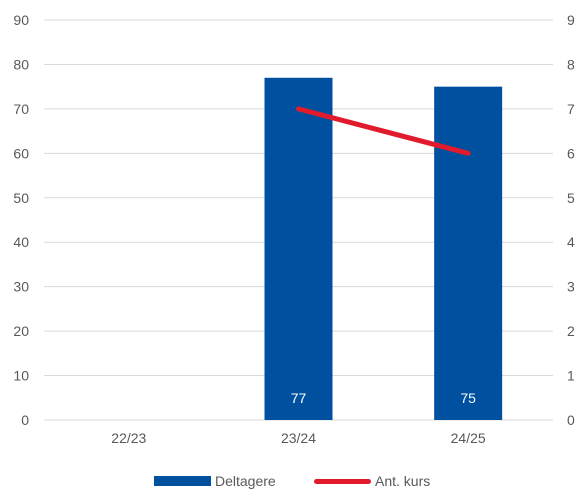 The width and height of the screenshot is (583, 493). Describe the element at coordinates (25, 420) in the screenshot. I see `y-left-tick-label: 0` at that location.